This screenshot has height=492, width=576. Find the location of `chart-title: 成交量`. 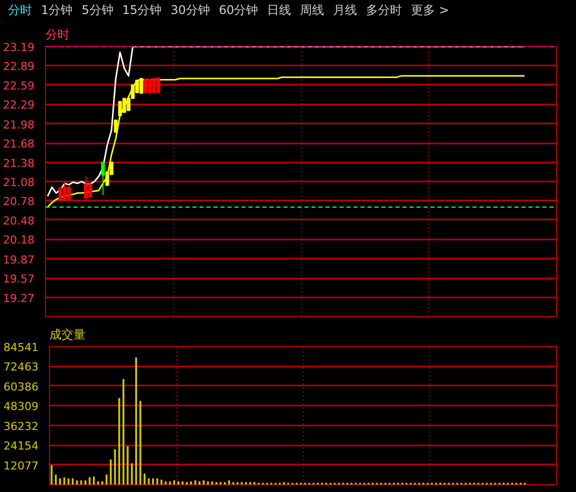

chart-title: 成交量 is located at coordinates (68, 335).